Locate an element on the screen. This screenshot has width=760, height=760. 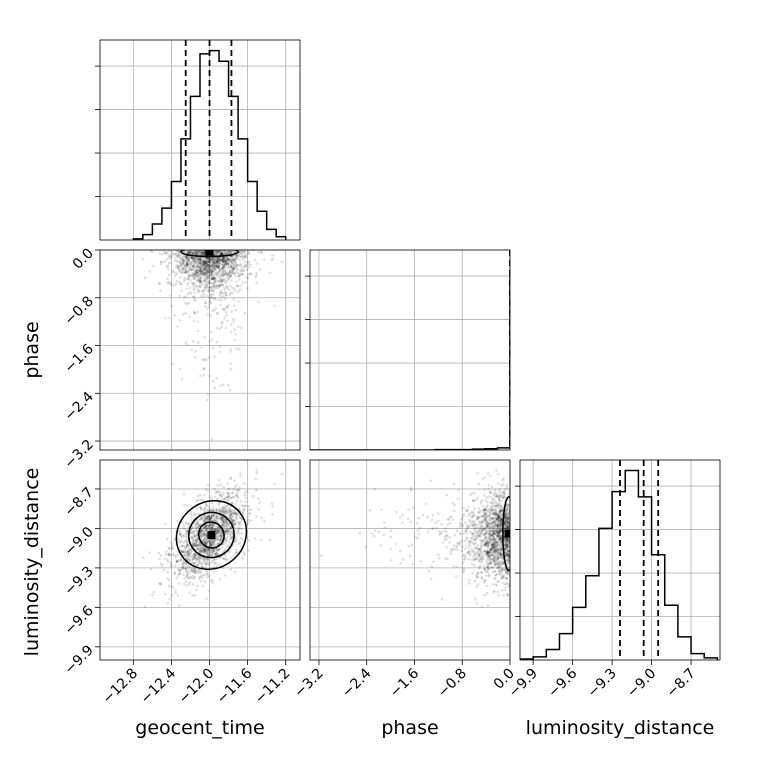
xlabel-phase: phase is located at coordinates (409, 728).